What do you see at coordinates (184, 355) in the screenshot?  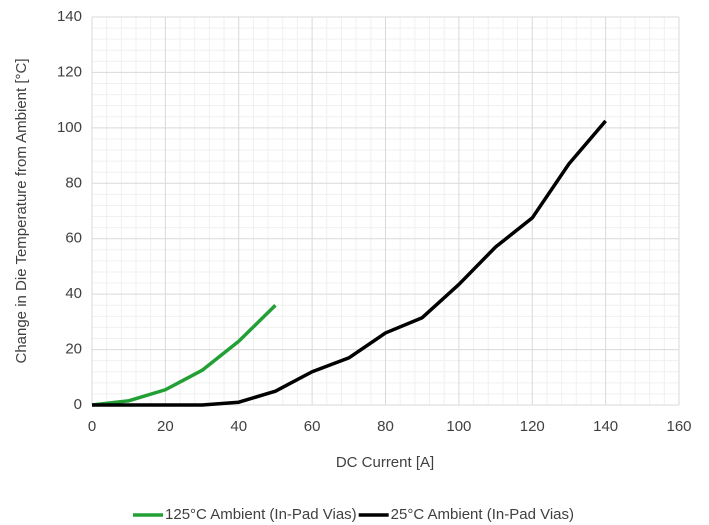 I see `data-line` at bounding box center [184, 355].